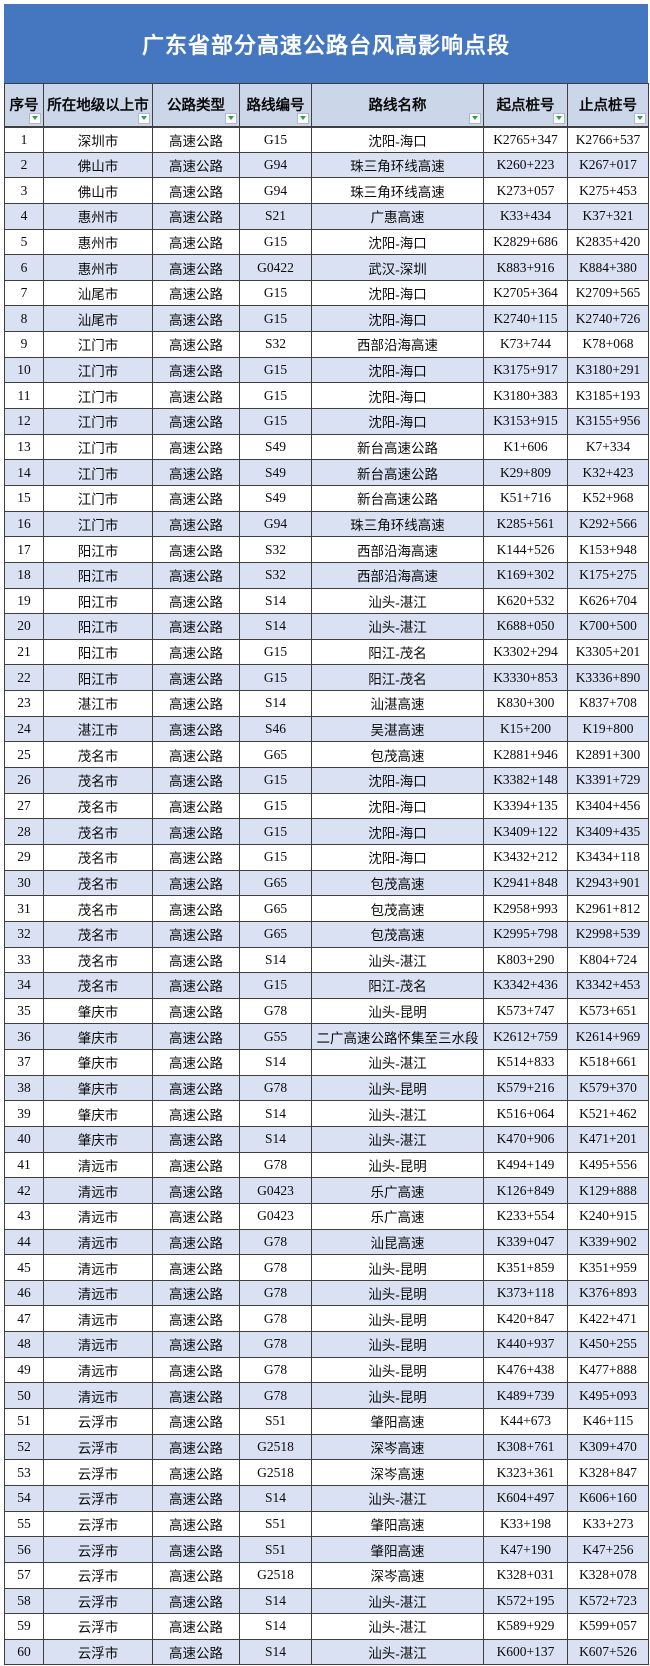 This screenshot has height=1666, width=650. Describe the element at coordinates (525, 370) in the screenshot. I see `cell-start-stake: K3175+917` at that location.